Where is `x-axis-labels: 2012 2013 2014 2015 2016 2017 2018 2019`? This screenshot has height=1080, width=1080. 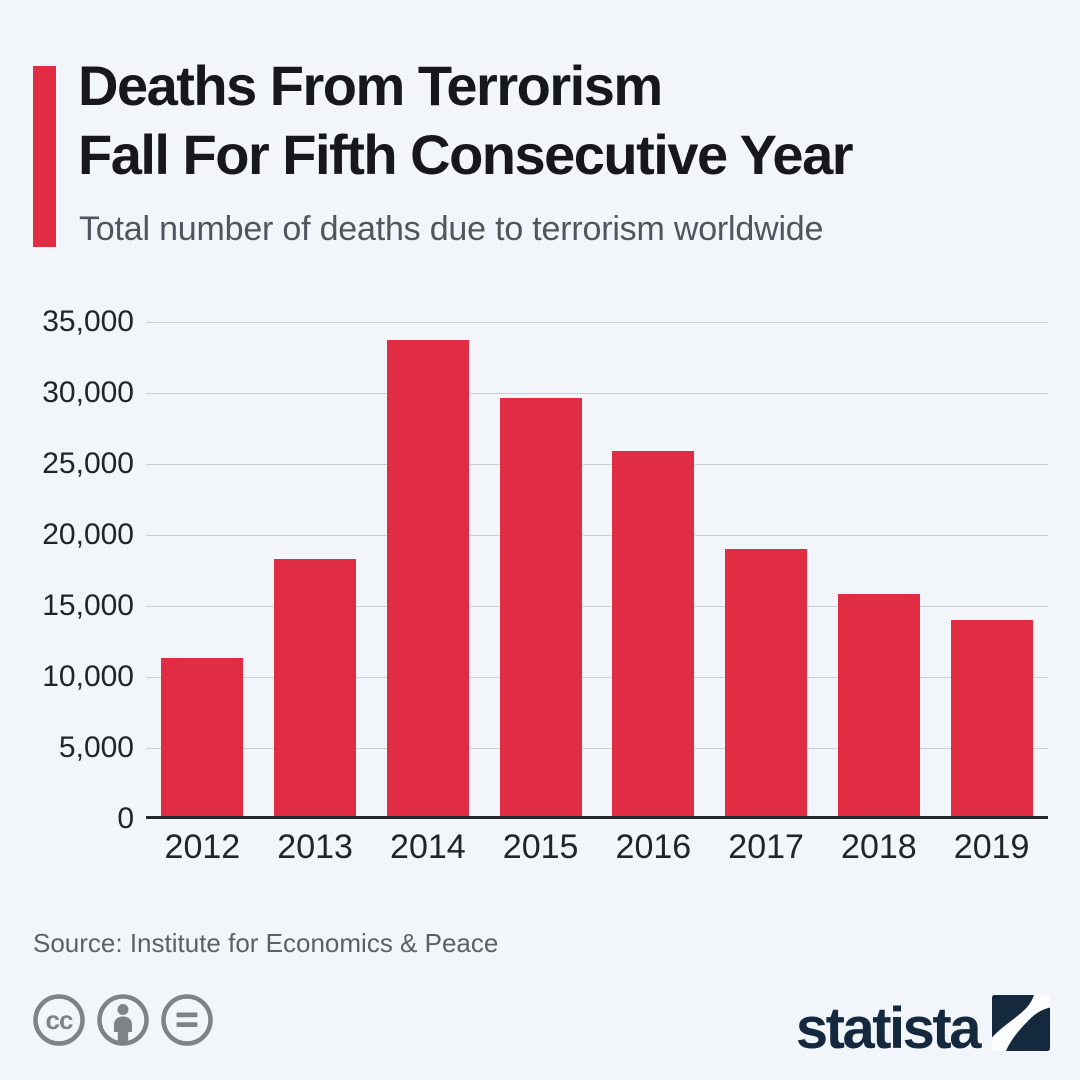
x-axis-labels: 2012 2013 2014 2015 2016 2017 2018 2019 is located at coordinates (597, 849).